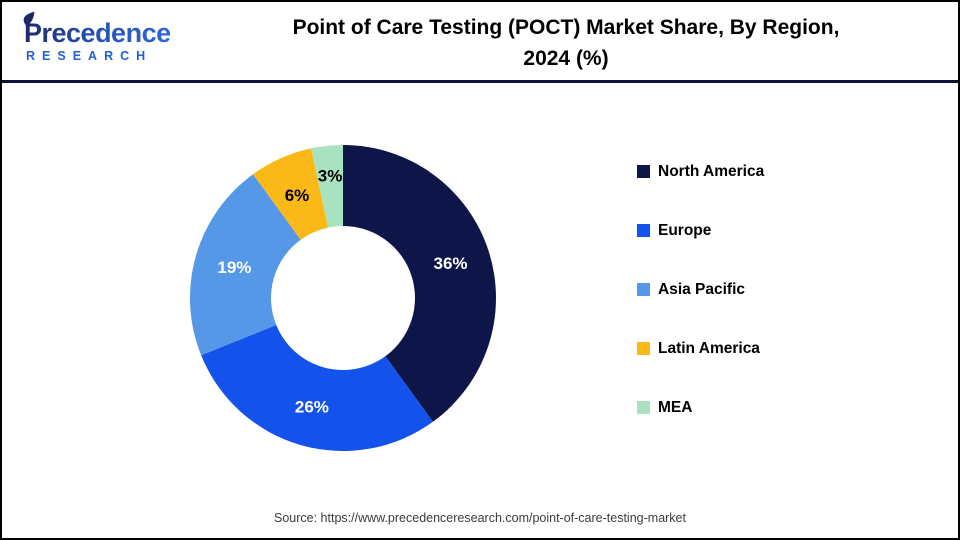 The image size is (960, 540). Describe the element at coordinates (643, 230) in the screenshot. I see `legend-swatch-europe` at that location.